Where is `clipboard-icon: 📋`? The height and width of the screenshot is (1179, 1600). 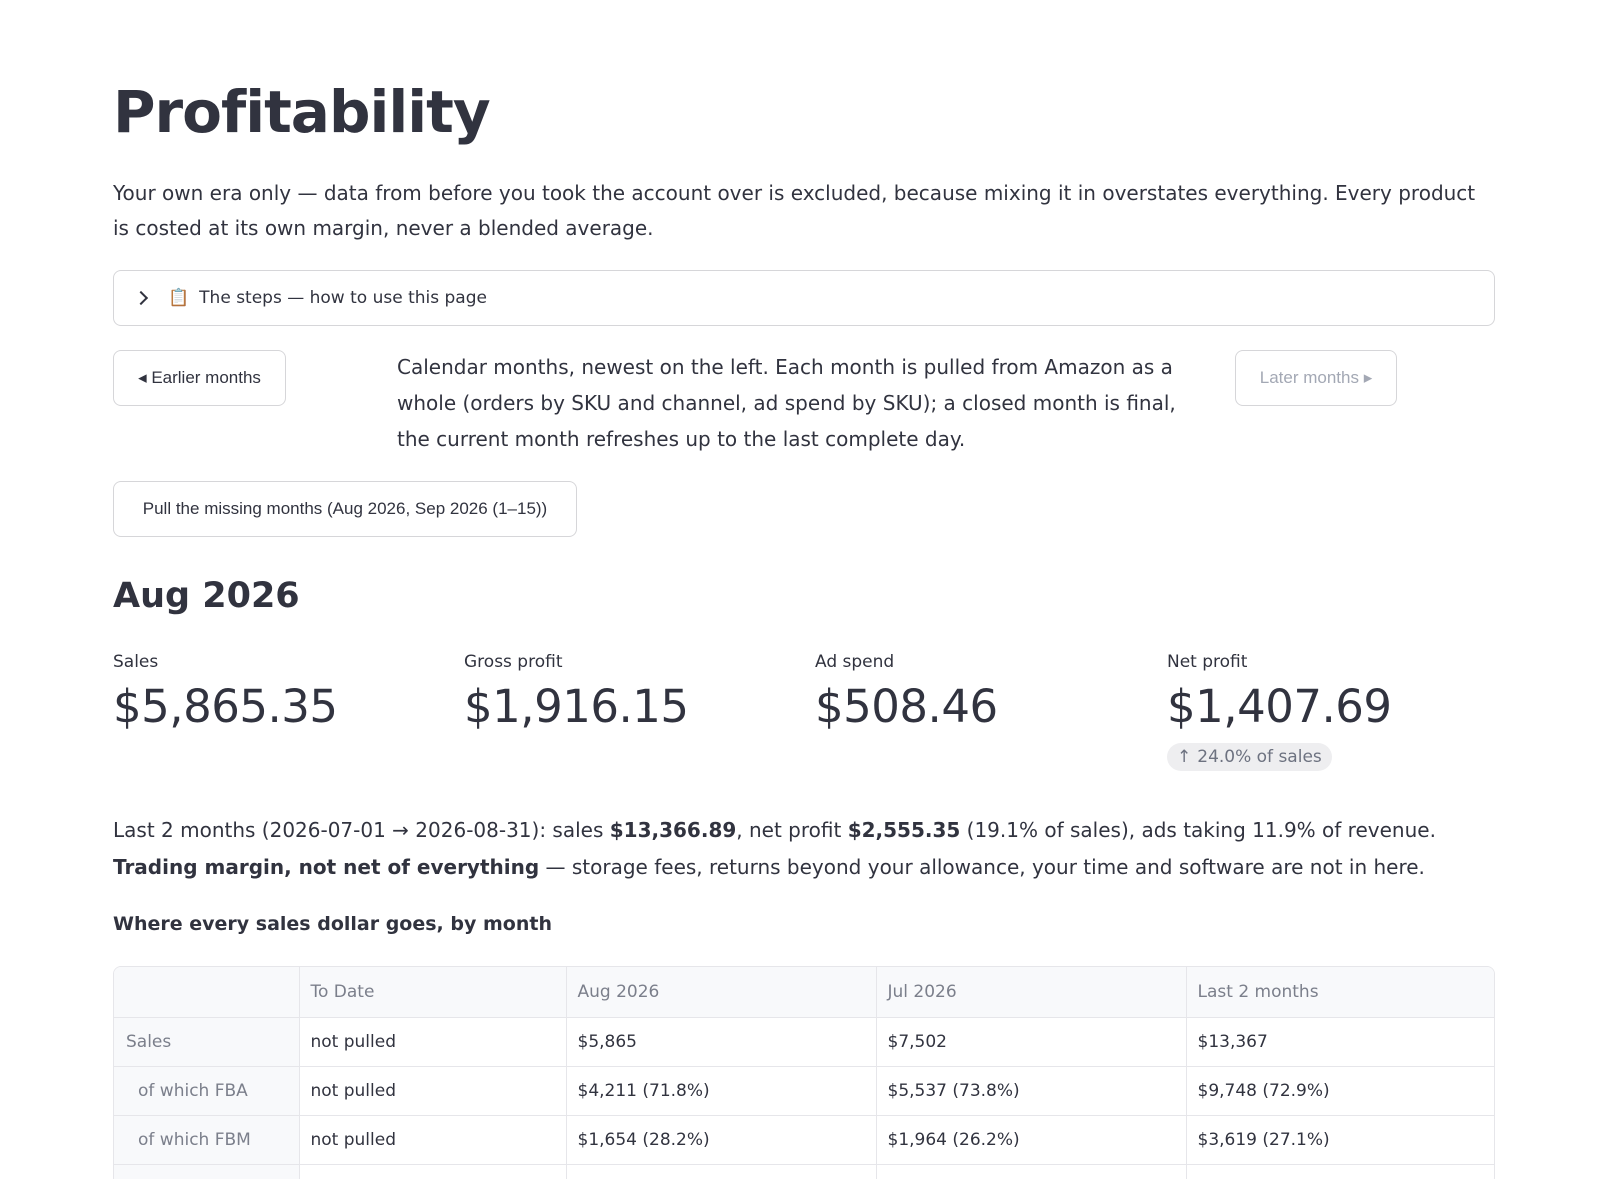 clipboard-icon: 📋 is located at coordinates (179, 298).